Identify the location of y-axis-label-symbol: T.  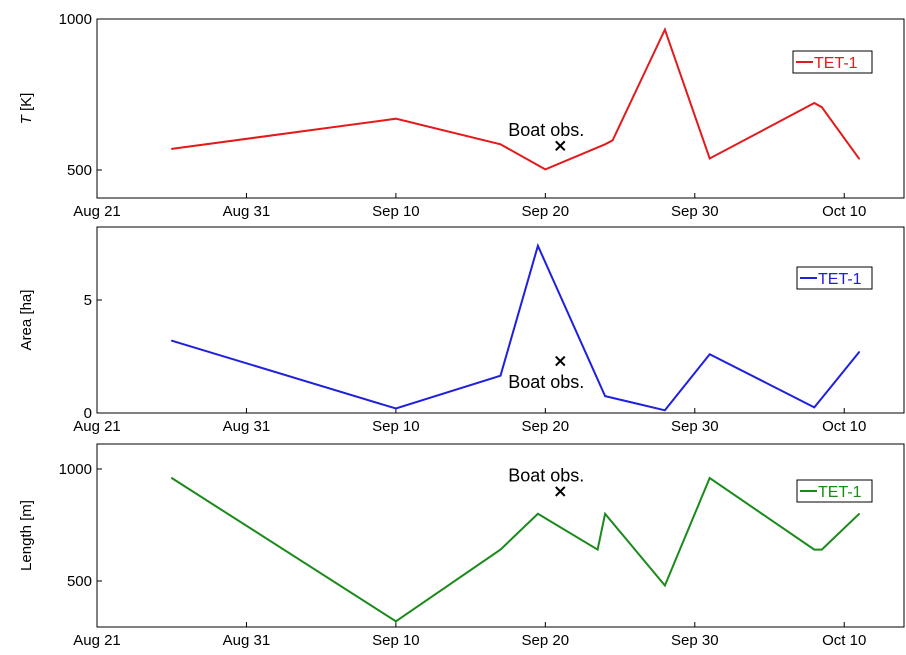
(26, 118).